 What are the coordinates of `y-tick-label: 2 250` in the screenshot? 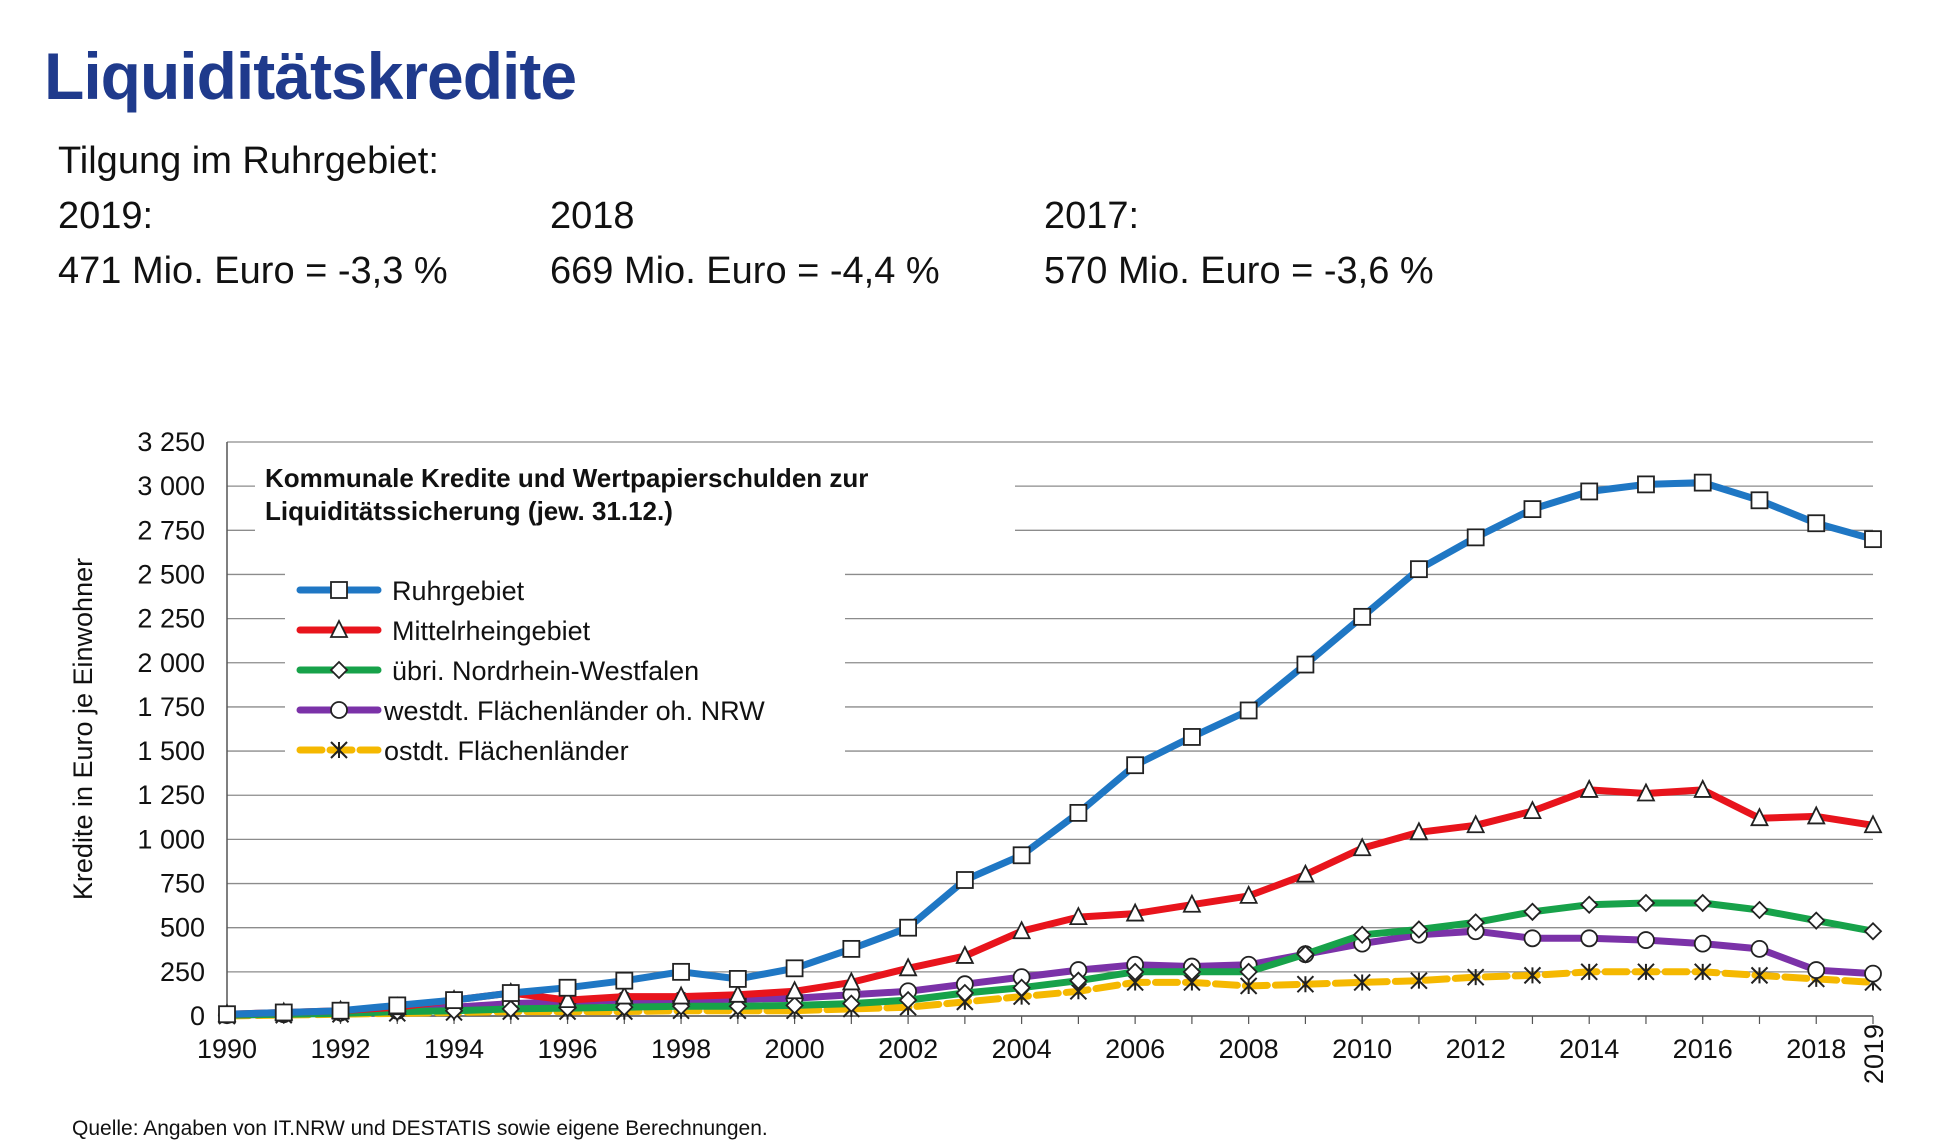 It's located at (171, 619).